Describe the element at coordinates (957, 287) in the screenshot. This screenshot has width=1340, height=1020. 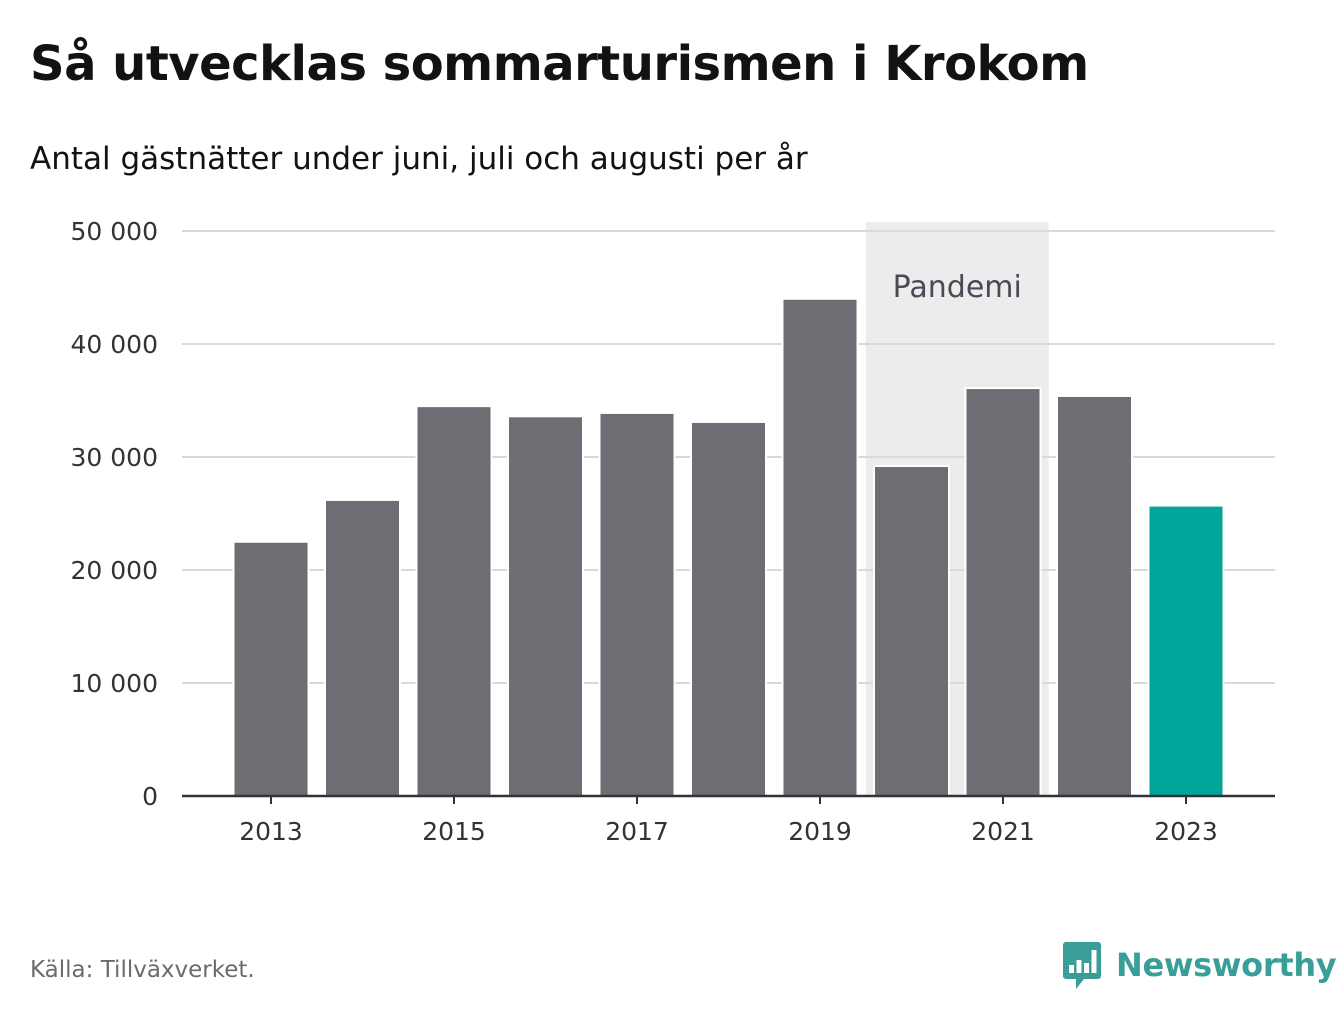
I see `pandemic-label: Pandemi` at that location.